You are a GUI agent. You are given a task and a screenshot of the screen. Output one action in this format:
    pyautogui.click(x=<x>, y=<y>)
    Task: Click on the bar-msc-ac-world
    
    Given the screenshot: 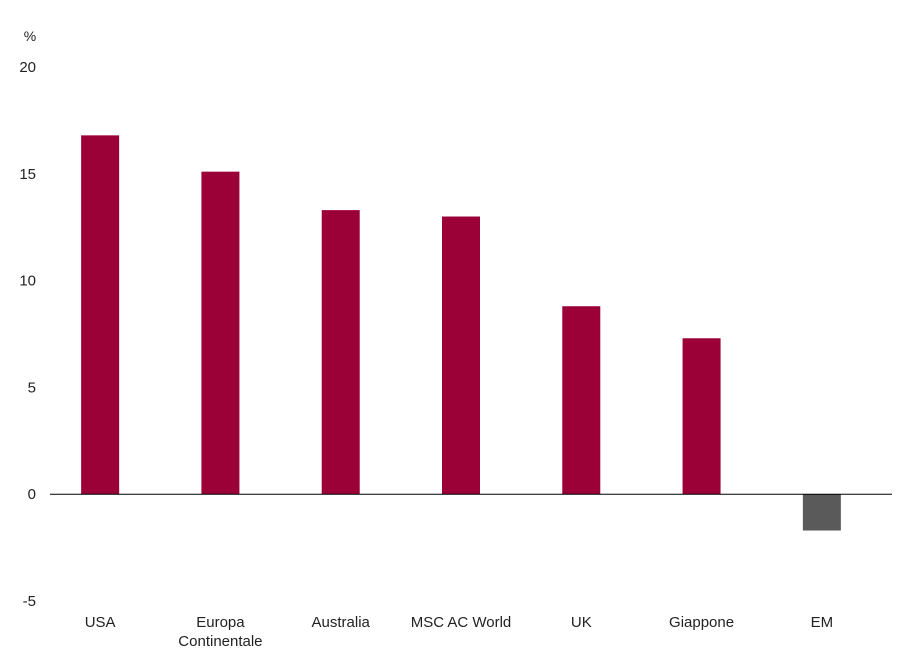 What is the action you would take?
    pyautogui.click(x=461, y=355)
    